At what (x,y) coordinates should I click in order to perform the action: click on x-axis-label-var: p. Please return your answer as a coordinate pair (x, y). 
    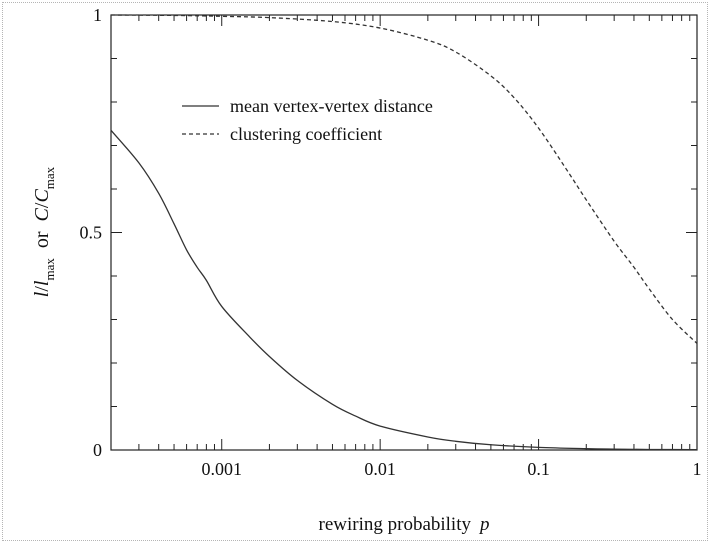
    Looking at the image, I should click on (484, 524).